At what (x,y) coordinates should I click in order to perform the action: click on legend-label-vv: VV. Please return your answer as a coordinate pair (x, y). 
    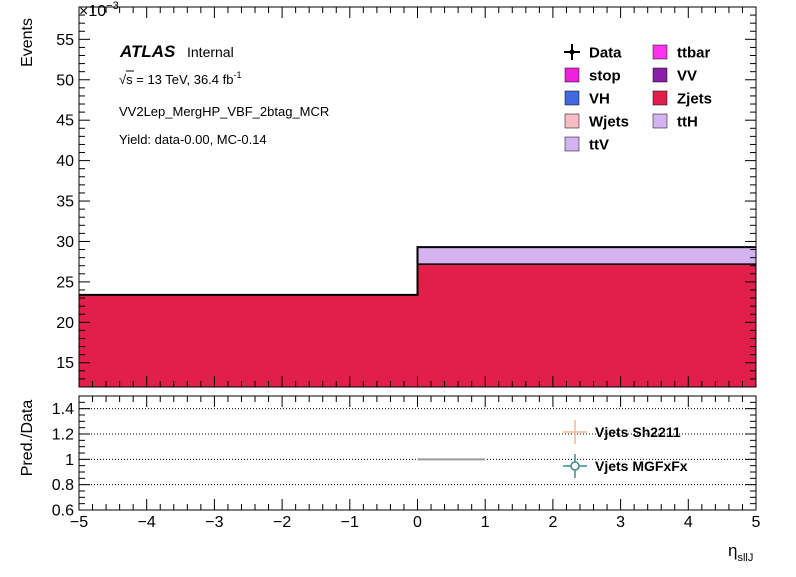
    Looking at the image, I should click on (687, 76).